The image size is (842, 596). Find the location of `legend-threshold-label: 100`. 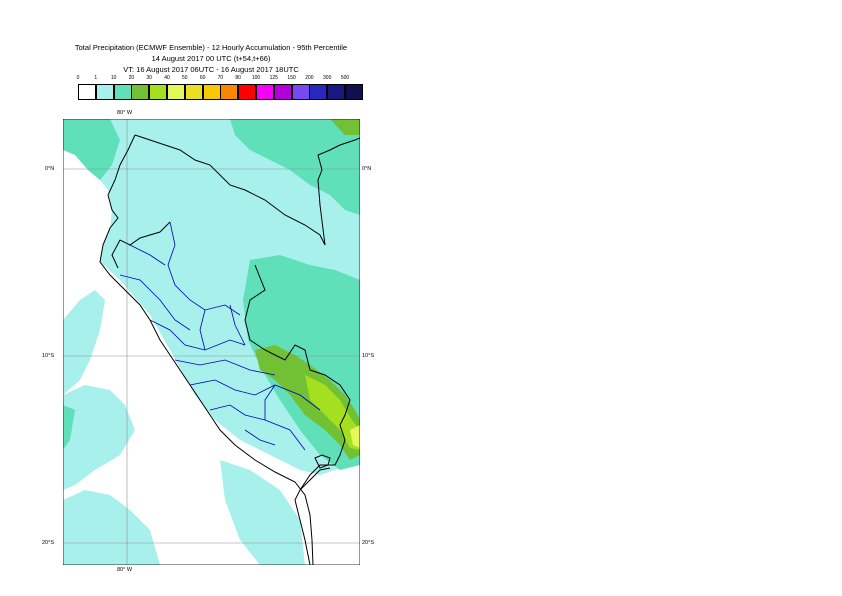

legend-threshold-label: 100 is located at coordinates (256, 78).